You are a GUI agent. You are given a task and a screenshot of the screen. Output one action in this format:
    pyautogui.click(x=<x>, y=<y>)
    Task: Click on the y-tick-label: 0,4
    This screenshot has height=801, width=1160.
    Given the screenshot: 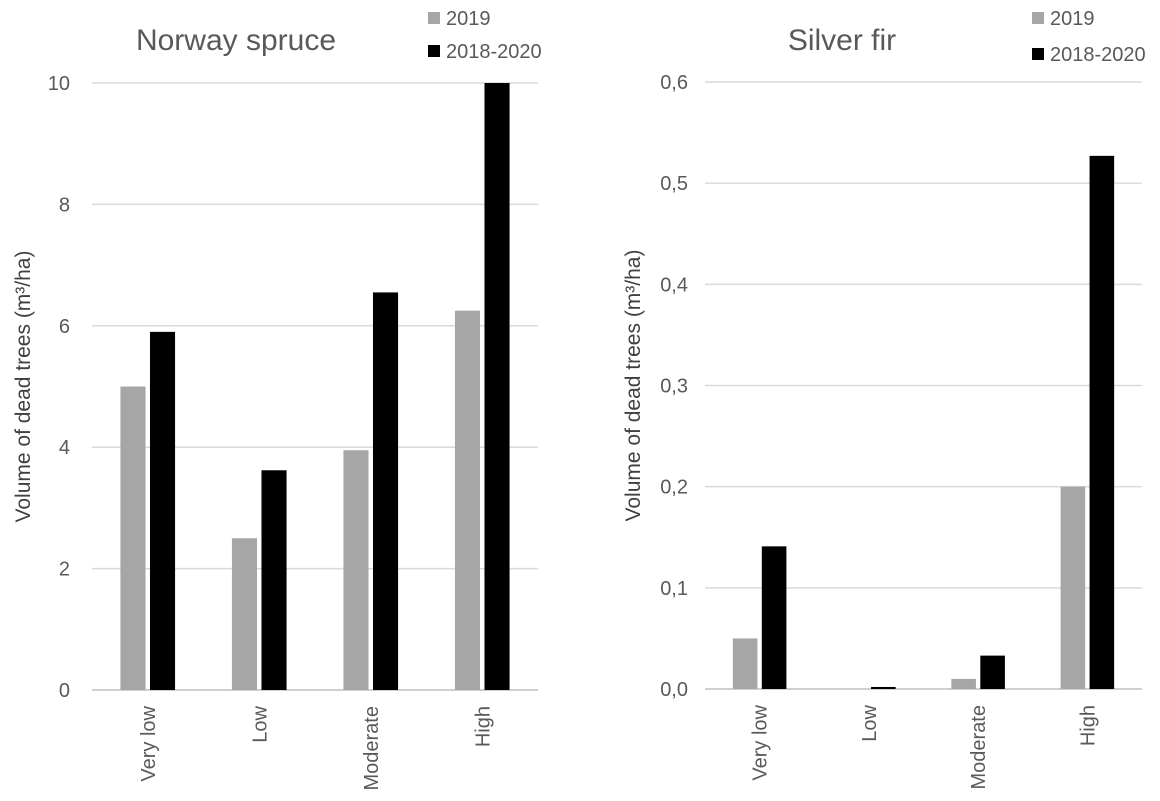 What is the action you would take?
    pyautogui.click(x=674, y=285)
    